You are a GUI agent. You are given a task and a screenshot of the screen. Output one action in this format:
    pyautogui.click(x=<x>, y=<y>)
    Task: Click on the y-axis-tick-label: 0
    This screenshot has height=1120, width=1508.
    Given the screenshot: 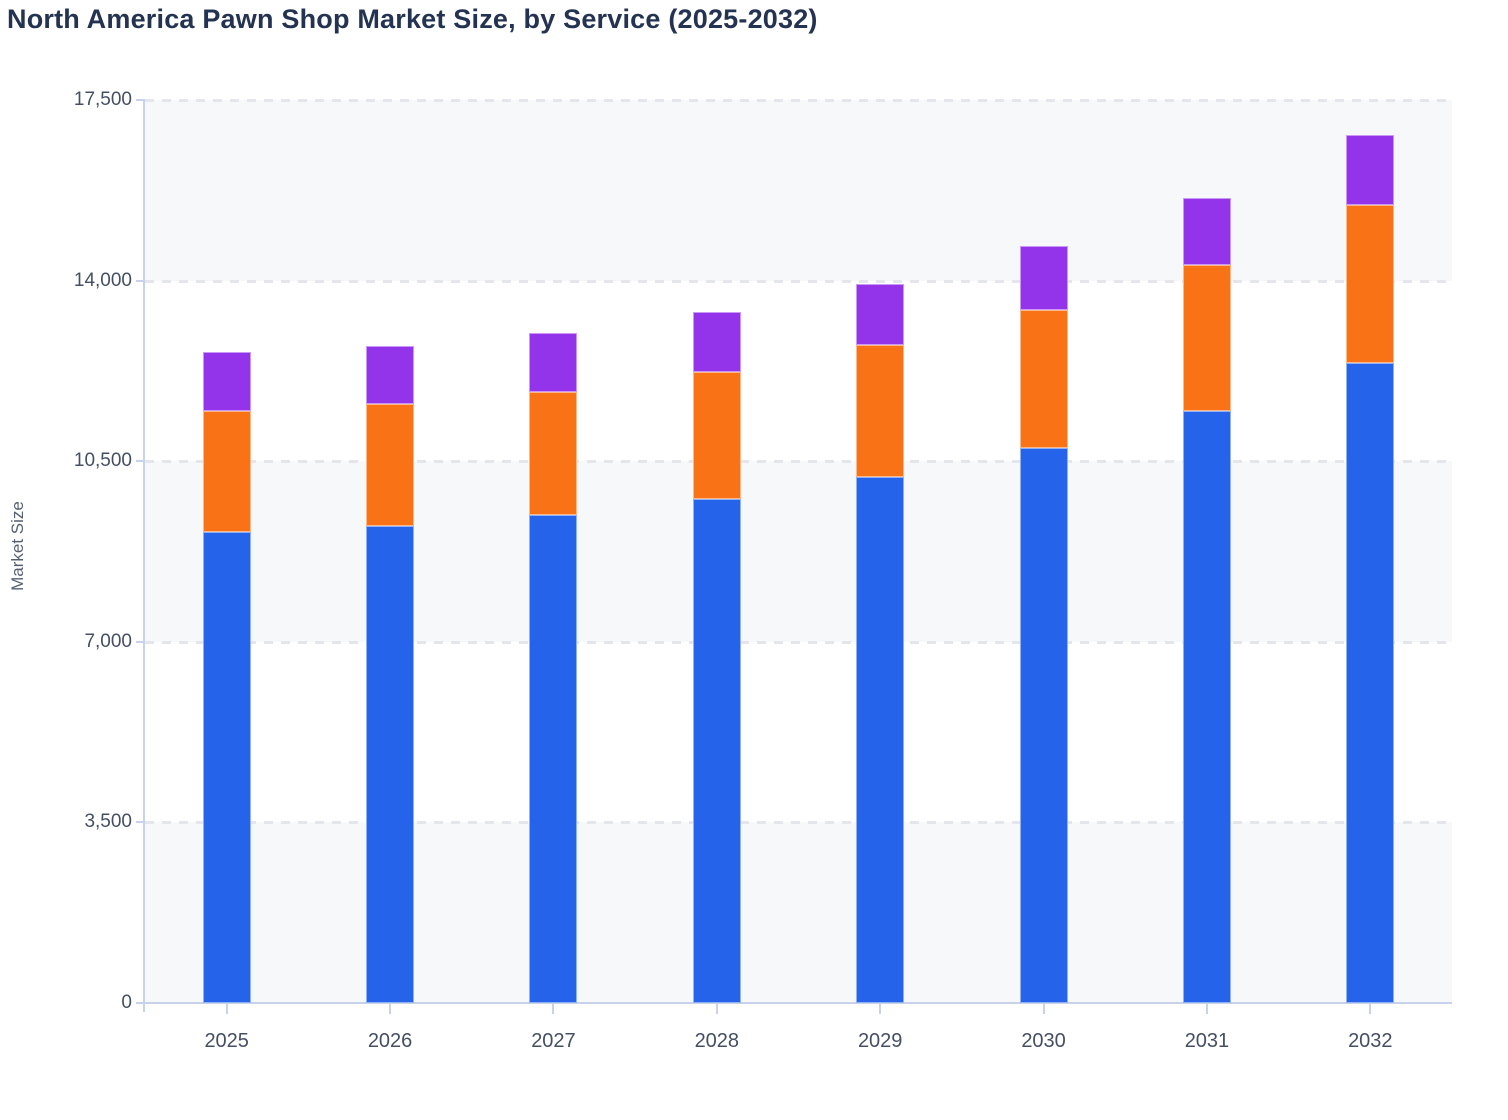 What is the action you would take?
    pyautogui.click(x=126, y=1002)
    